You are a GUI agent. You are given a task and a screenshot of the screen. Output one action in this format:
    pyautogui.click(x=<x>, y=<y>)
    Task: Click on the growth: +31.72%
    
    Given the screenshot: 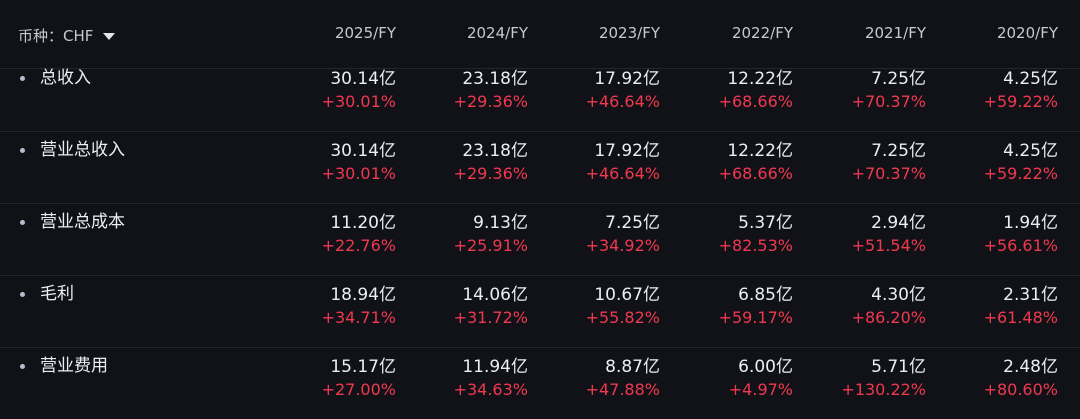 What is the action you would take?
    pyautogui.click(x=490, y=317)
    